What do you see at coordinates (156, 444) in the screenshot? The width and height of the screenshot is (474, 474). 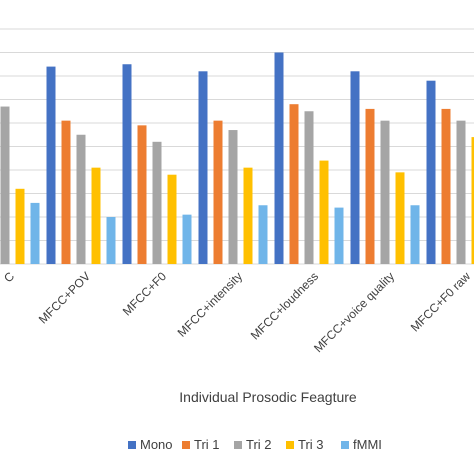 I see `legend-label: Mono` at bounding box center [156, 444].